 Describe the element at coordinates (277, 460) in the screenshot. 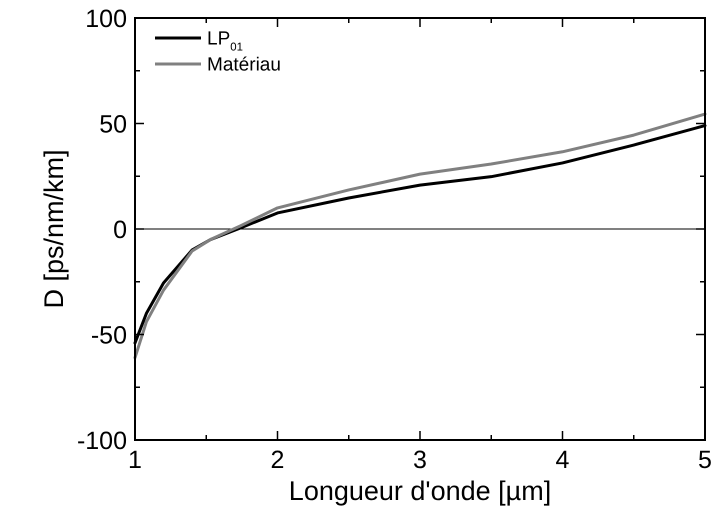

I see `x-tick-label: 2` at that location.